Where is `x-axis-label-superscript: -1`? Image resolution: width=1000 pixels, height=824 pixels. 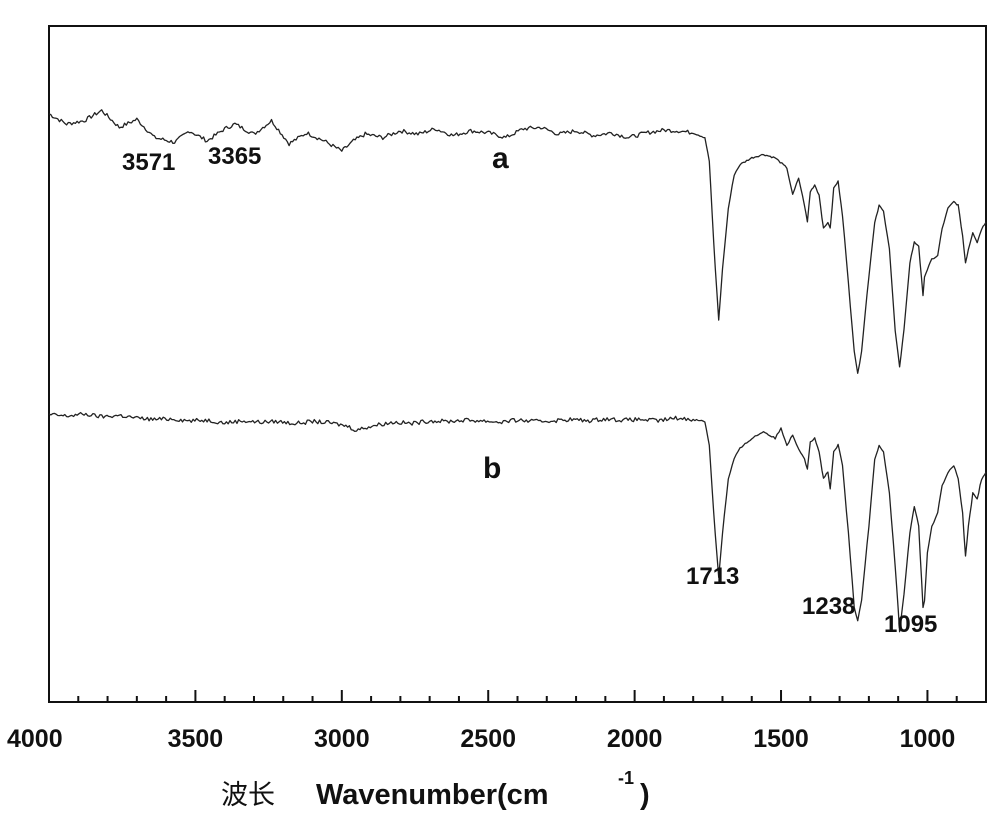 x-axis-label-superscript: -1 is located at coordinates (626, 778).